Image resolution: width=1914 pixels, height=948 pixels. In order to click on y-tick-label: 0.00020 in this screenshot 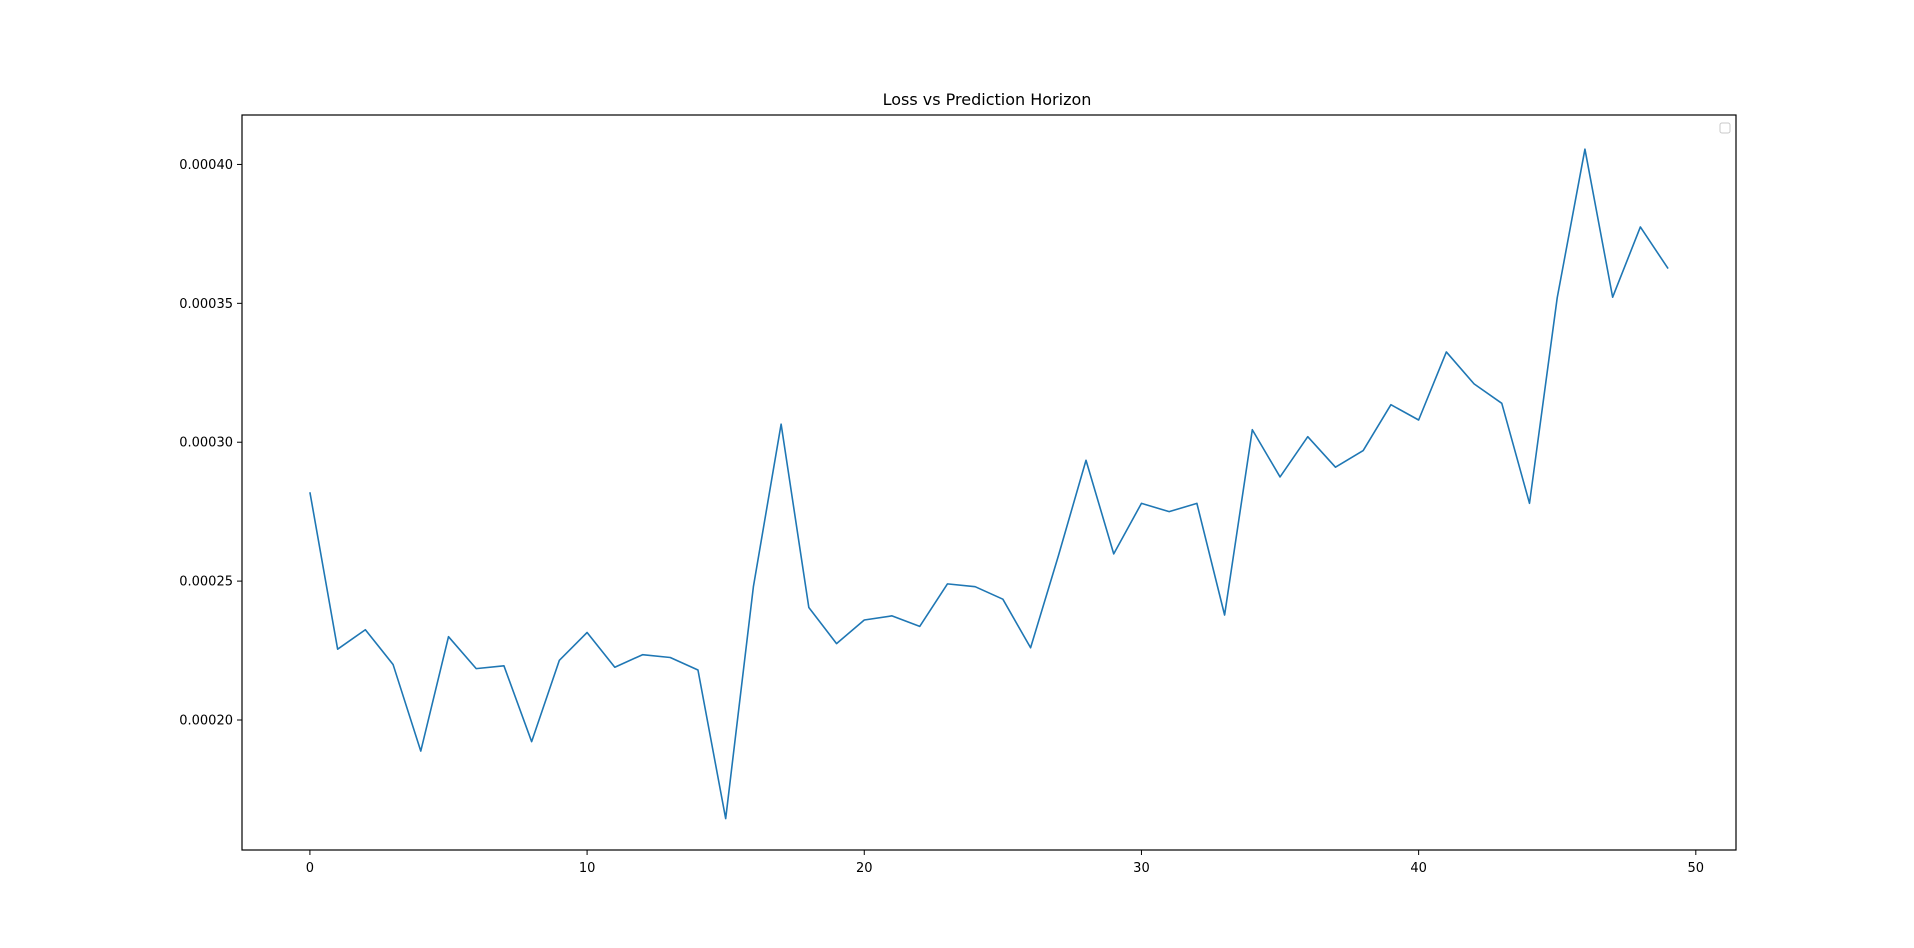, I will do `click(206, 721)`.